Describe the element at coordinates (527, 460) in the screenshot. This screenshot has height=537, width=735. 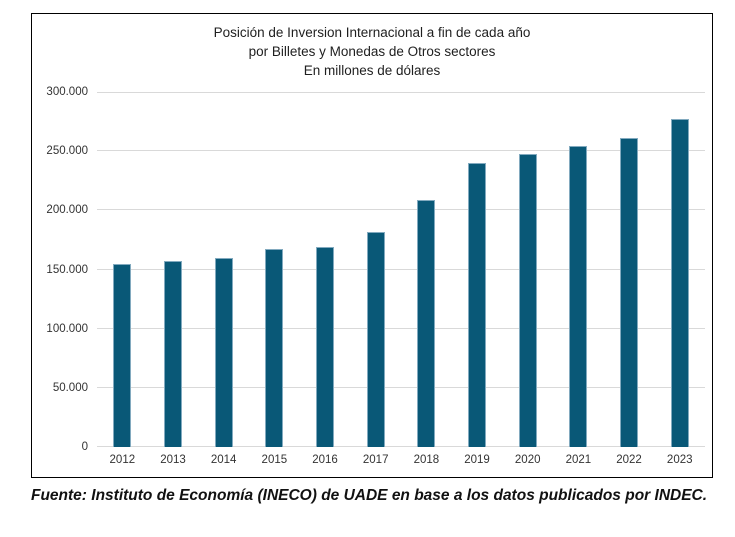
I see `x-tick-label-2020: 2020` at that location.